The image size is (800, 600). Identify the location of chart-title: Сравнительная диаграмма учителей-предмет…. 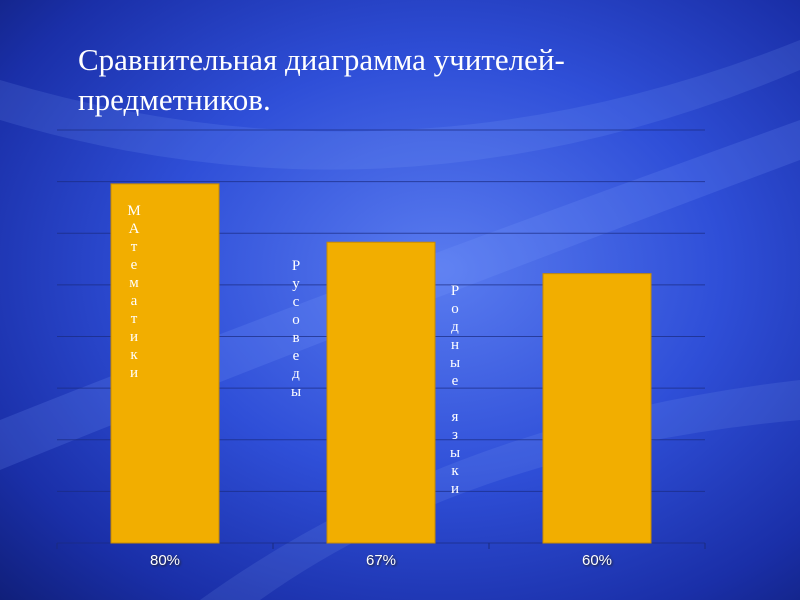
(321, 79).